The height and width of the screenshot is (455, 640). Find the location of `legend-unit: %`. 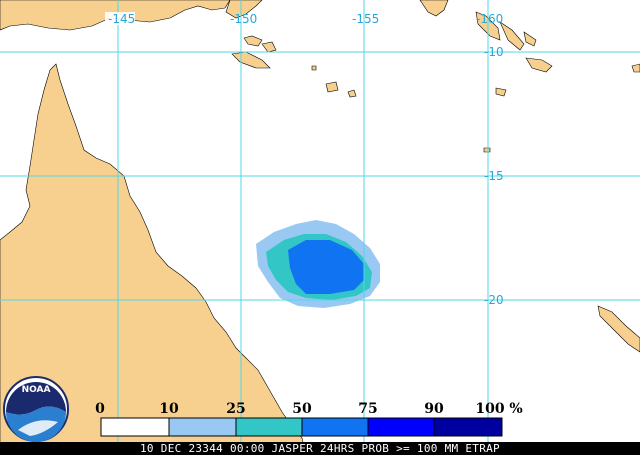

legend-unit: % is located at coordinates (515, 409).